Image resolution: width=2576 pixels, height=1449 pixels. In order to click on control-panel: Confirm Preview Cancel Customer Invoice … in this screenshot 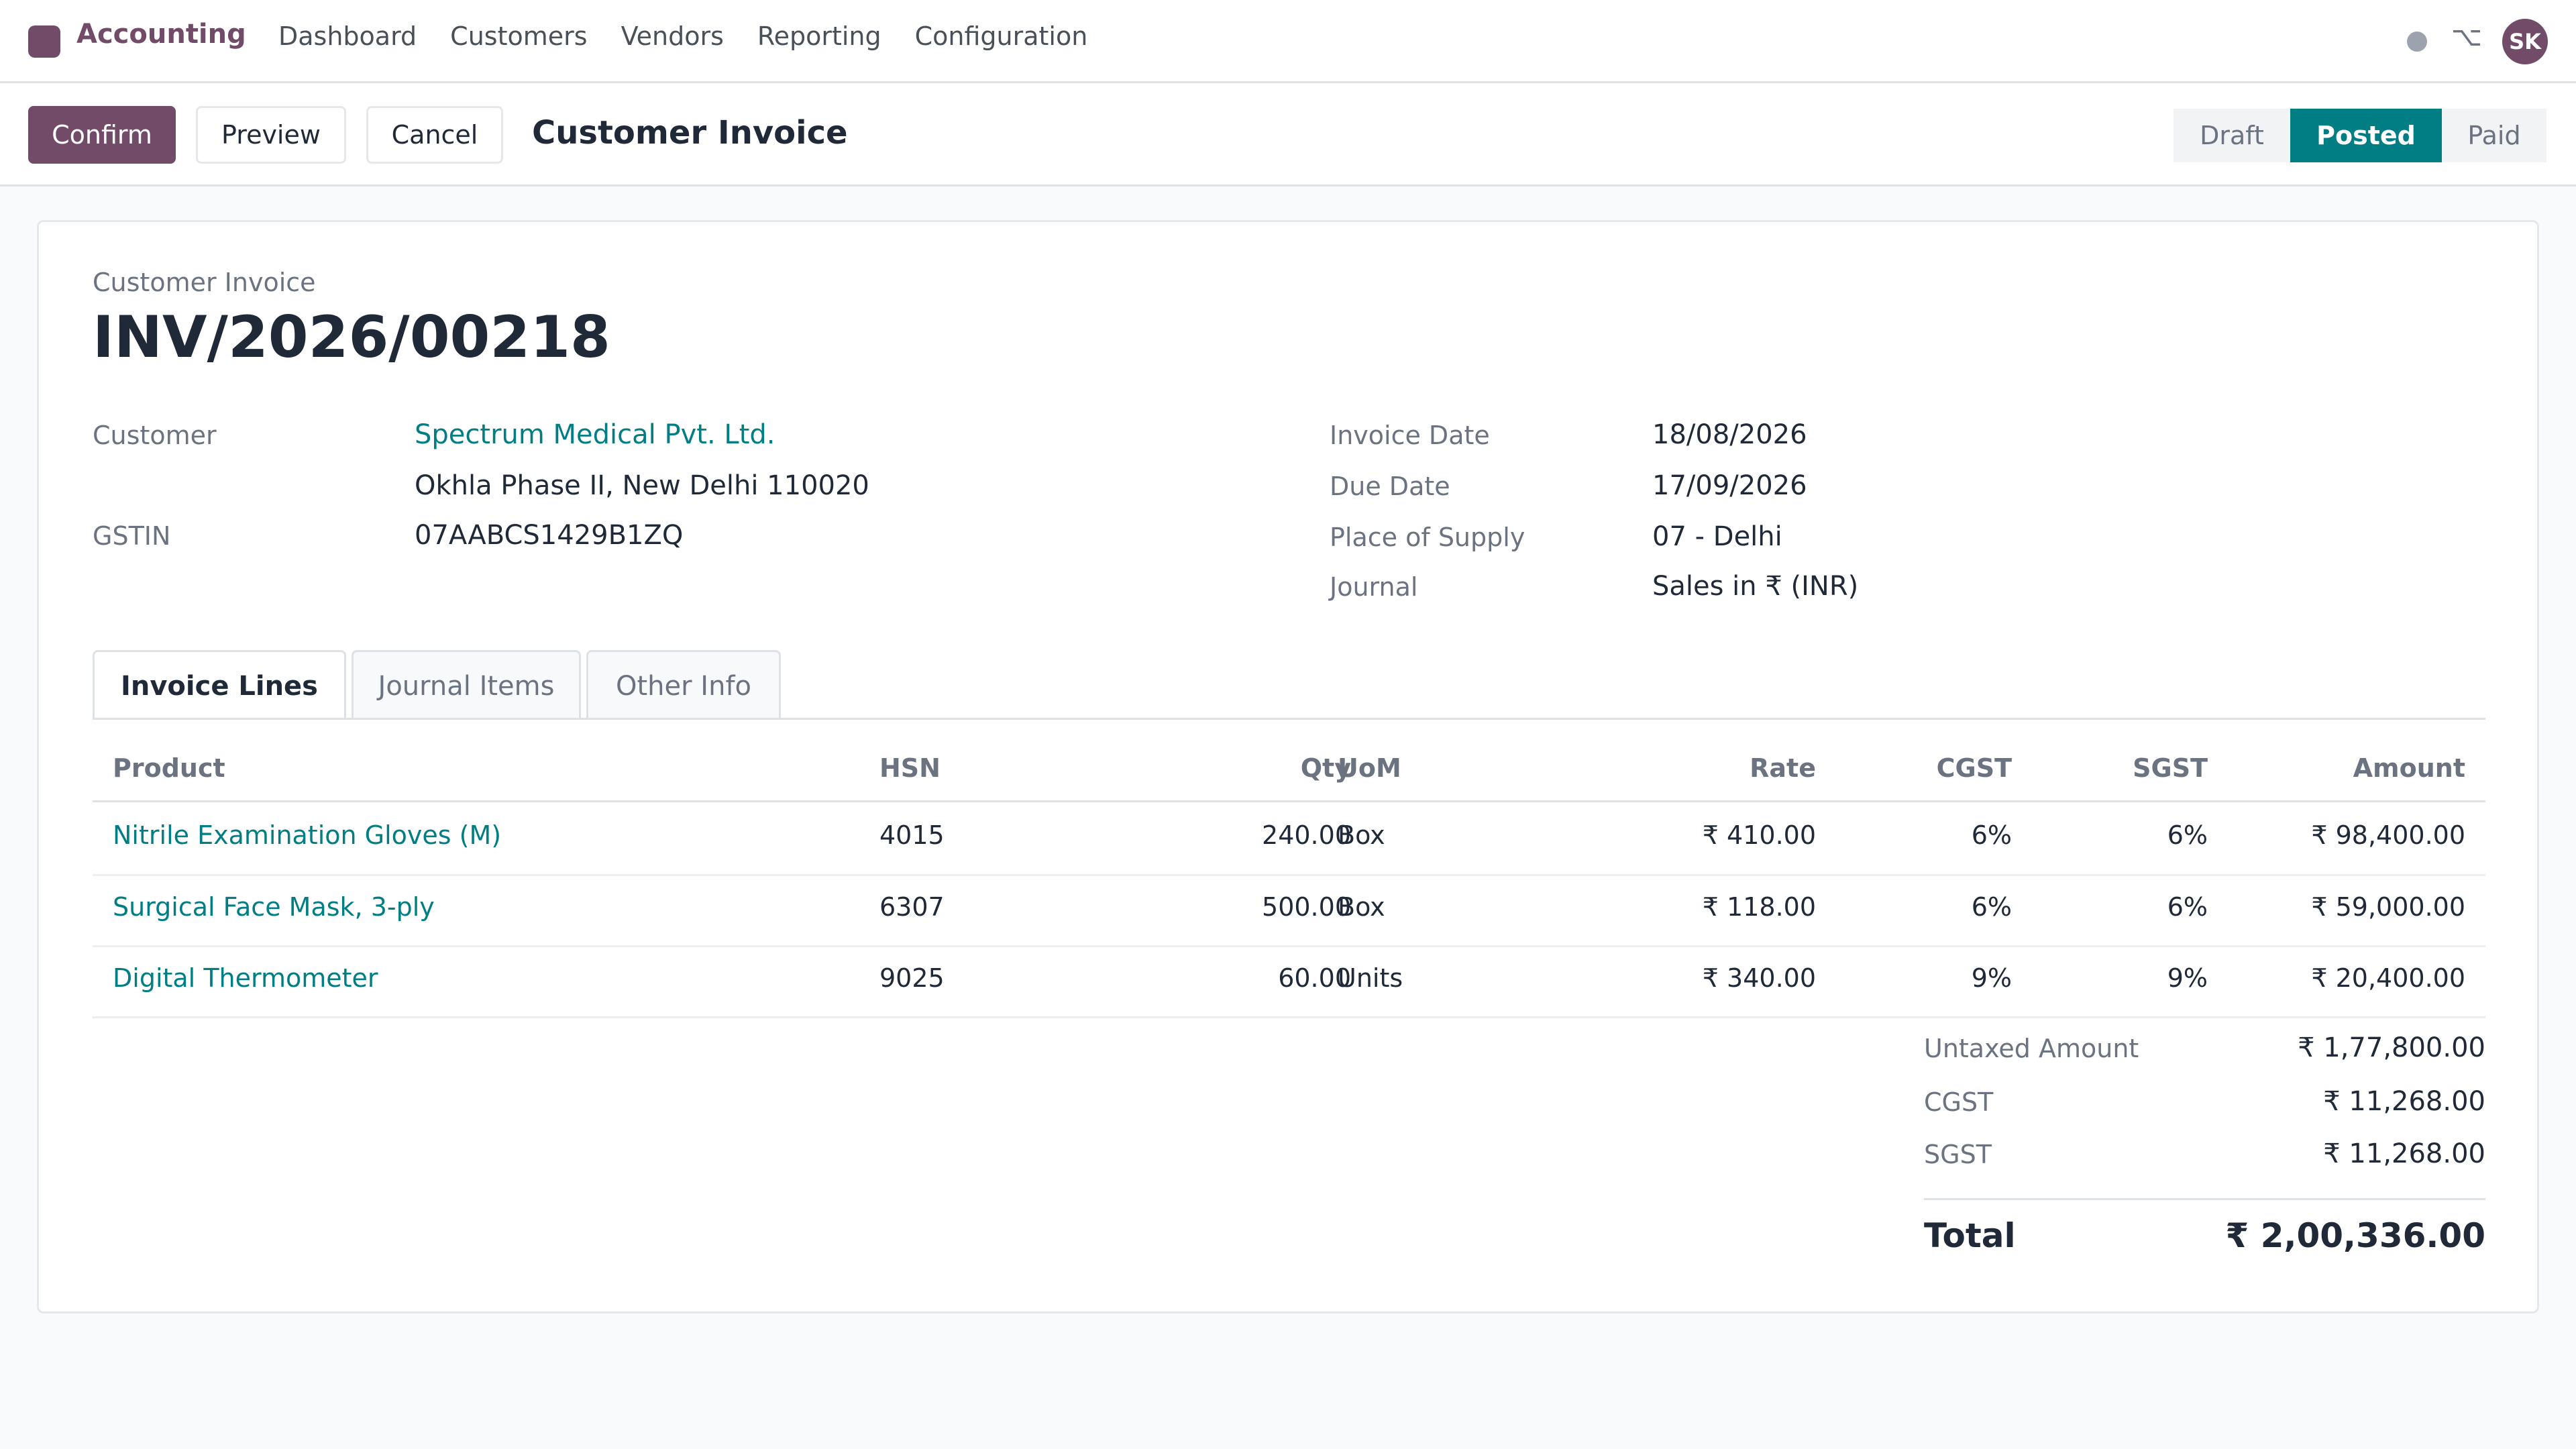, I will do `click(1288, 134)`.